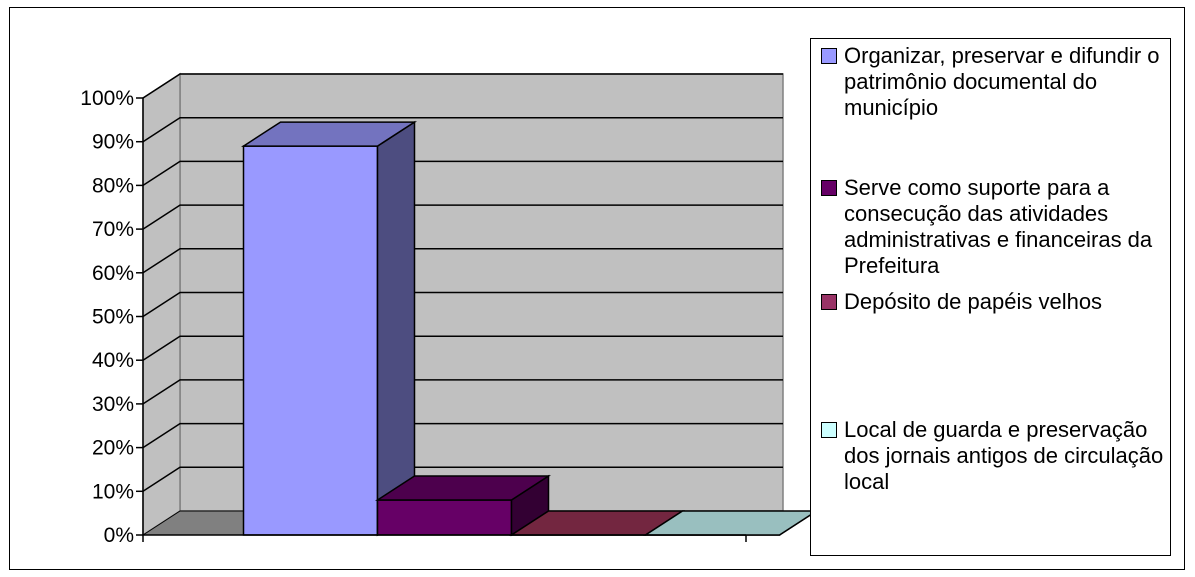  I want to click on legend-entry: Depósito de papéis velhos, so click(996, 302).